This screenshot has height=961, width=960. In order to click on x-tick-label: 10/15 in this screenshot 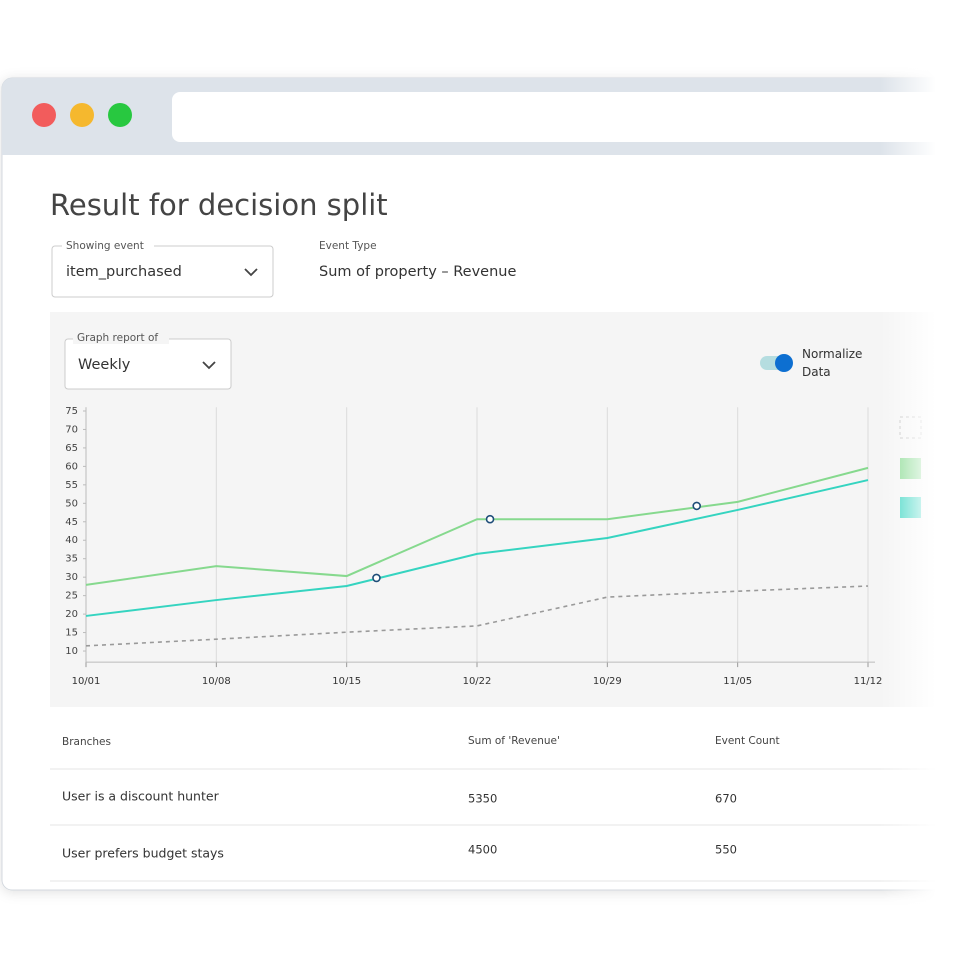, I will do `click(346, 681)`.